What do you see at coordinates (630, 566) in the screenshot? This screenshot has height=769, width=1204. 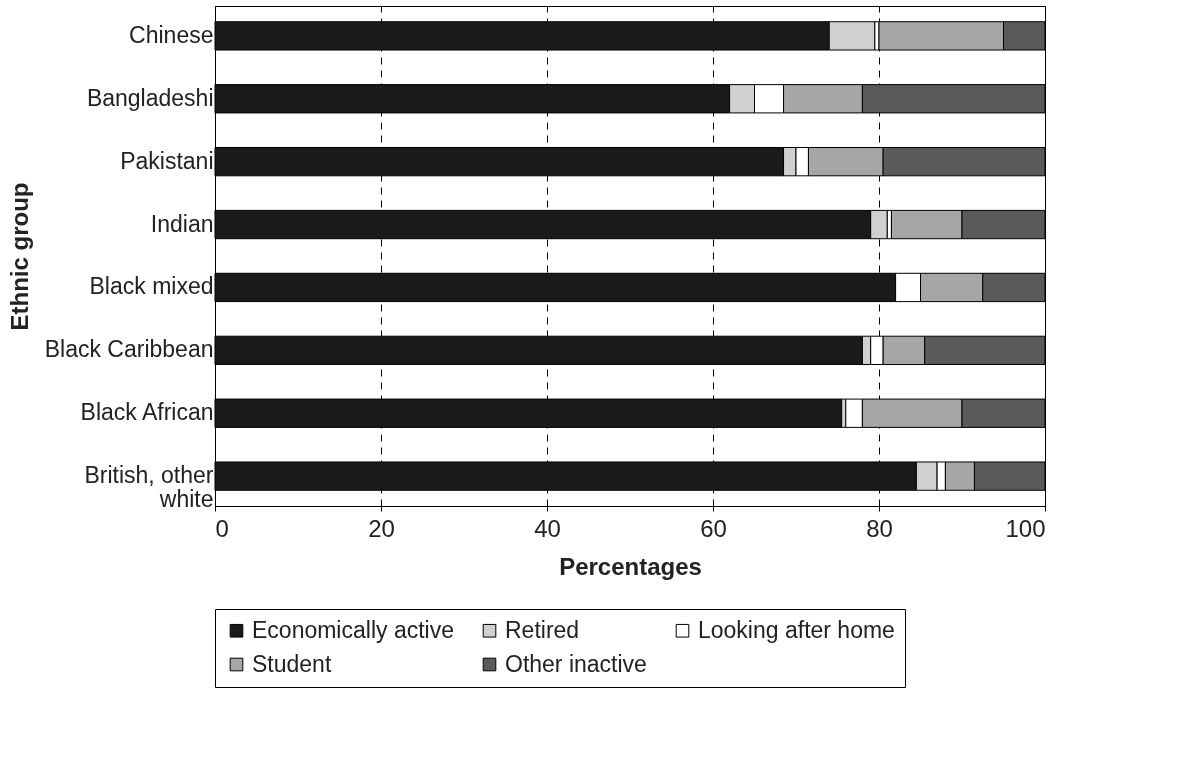 I see `x-axis-title: Percentages` at bounding box center [630, 566].